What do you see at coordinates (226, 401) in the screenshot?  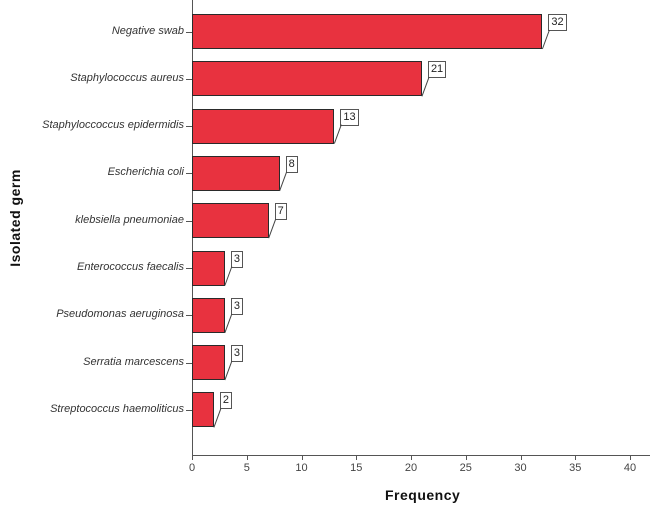 I see `data-label: 2` at bounding box center [226, 401].